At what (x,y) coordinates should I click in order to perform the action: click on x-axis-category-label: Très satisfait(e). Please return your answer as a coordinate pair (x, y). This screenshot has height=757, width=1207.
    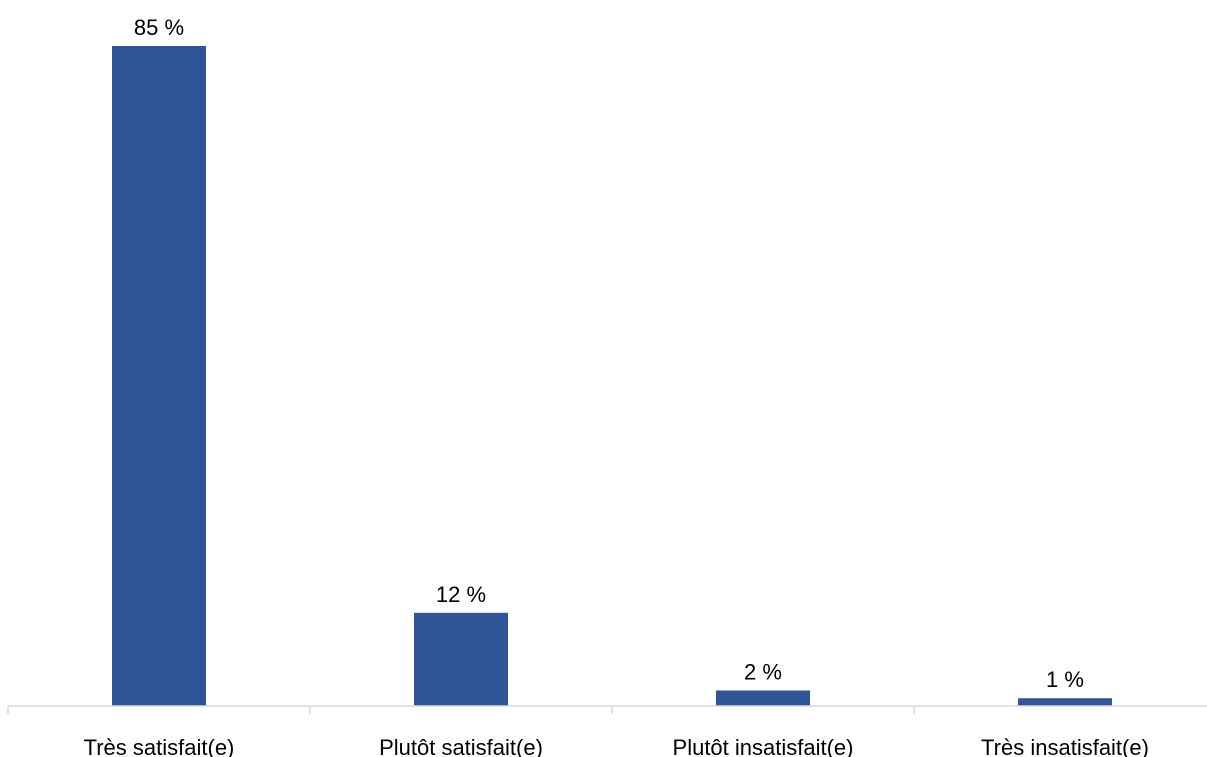
    Looking at the image, I should click on (159, 746).